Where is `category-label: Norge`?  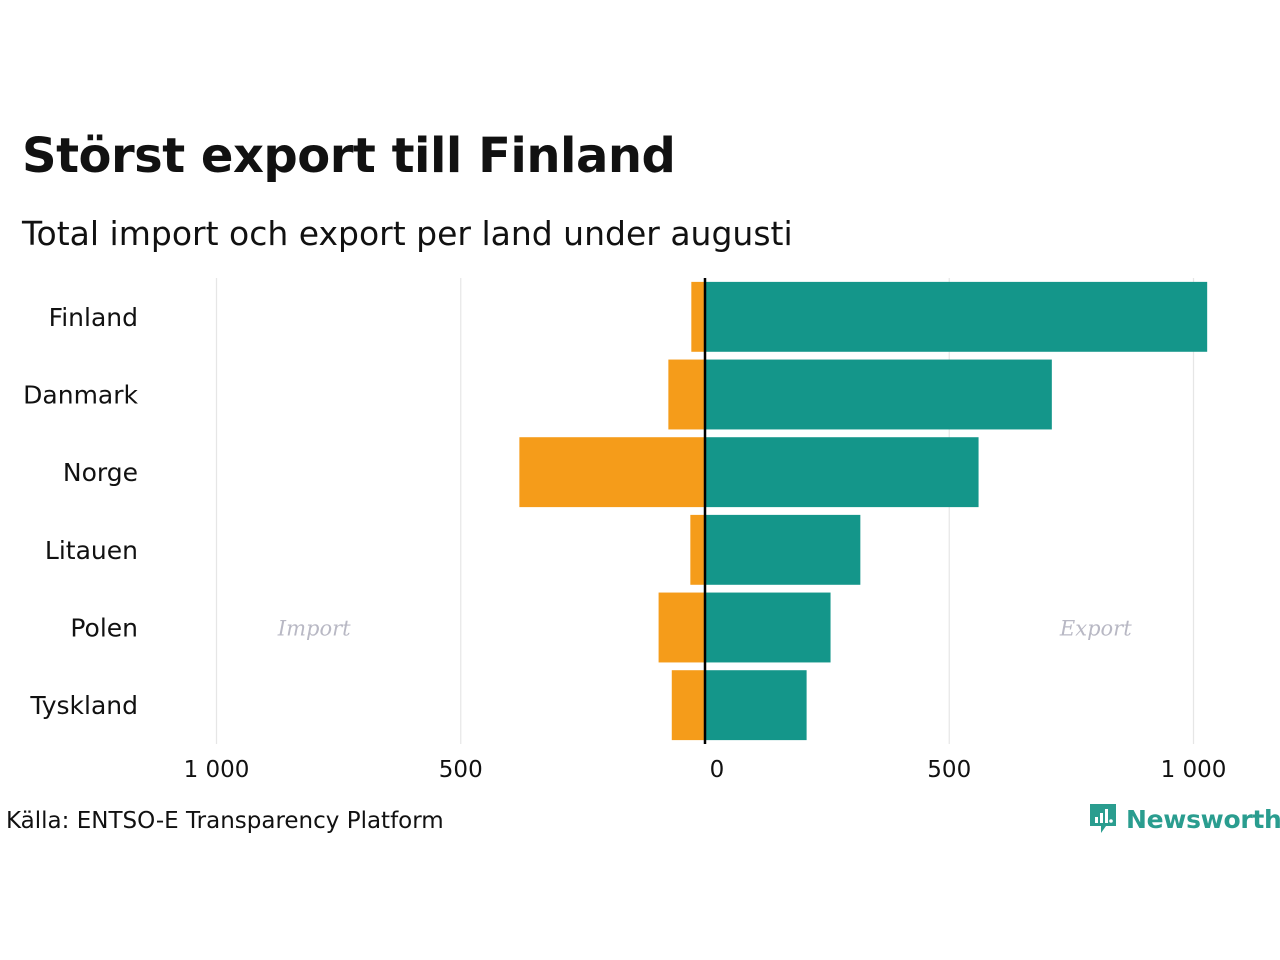 category-label: Norge is located at coordinates (100, 472).